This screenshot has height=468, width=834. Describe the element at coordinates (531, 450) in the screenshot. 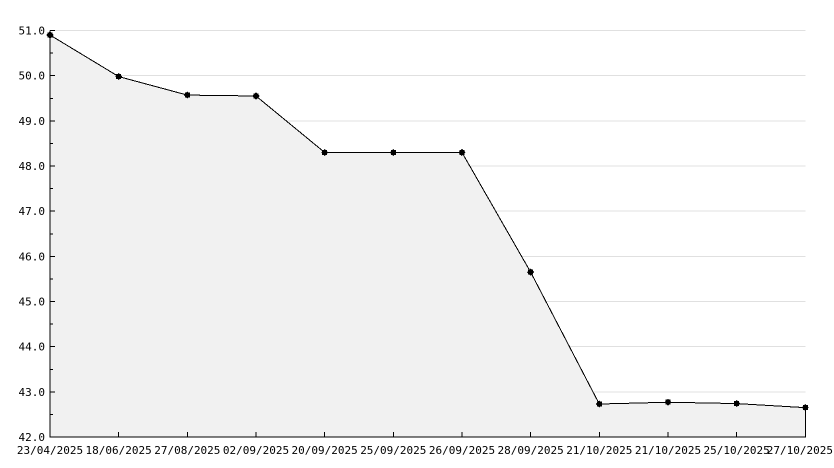

I see `x-tick-label: 28/09/2025` at that location.